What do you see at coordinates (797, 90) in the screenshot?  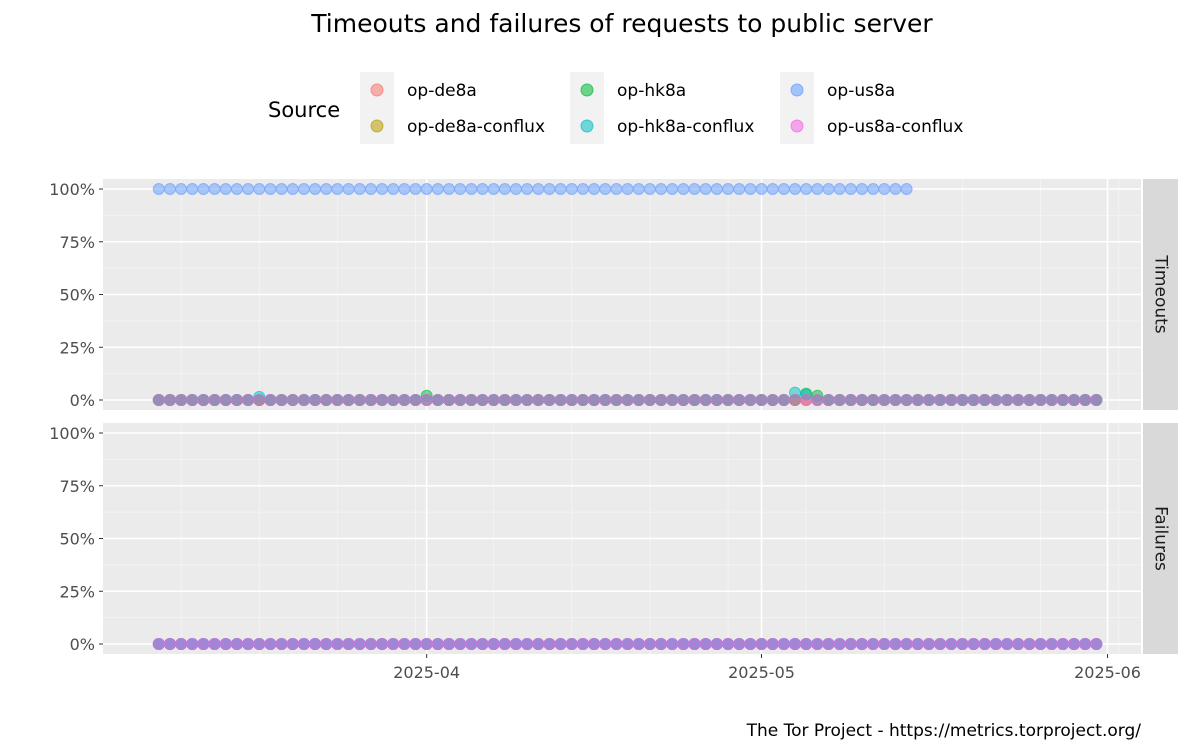 I see `legend-swatch-op-us8a` at bounding box center [797, 90].